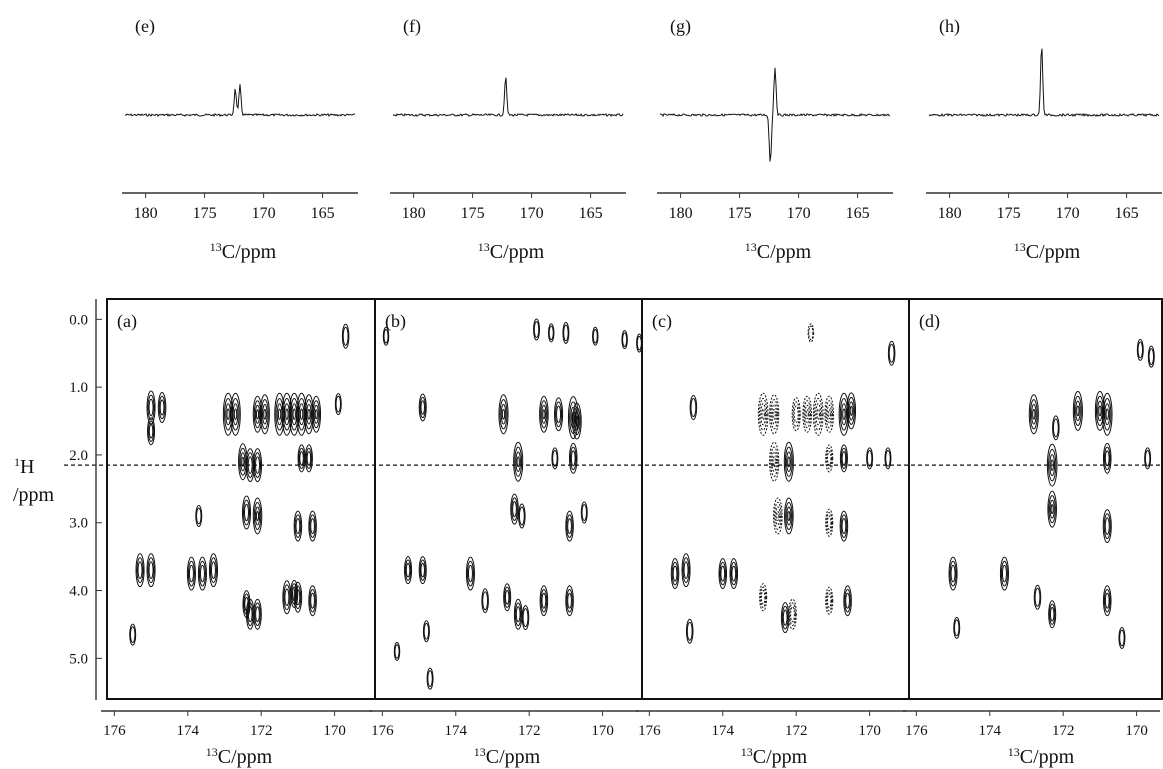 This screenshot has width=1163, height=769. What do you see at coordinates (723, 731) in the screenshot?
I see `x-tick-label: 174` at bounding box center [723, 731].